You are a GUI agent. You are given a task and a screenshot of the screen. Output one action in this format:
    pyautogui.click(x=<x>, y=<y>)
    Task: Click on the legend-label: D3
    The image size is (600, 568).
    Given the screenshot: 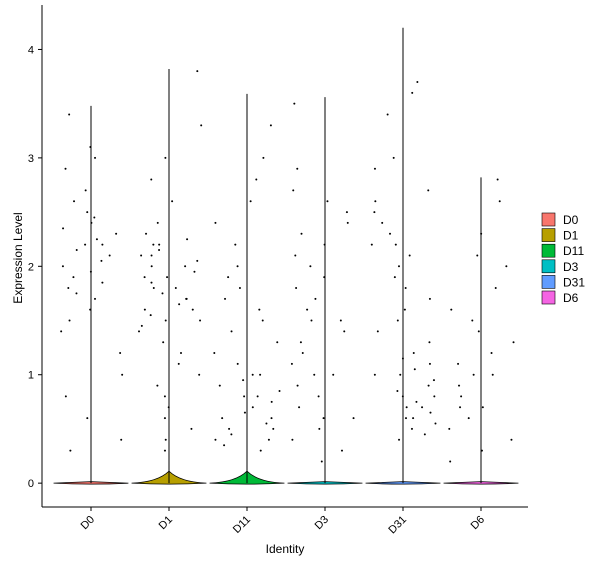 What is the action you would take?
    pyautogui.click(x=571, y=267)
    